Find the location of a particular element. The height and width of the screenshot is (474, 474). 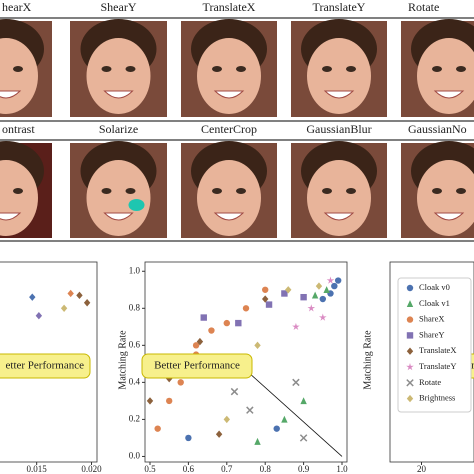

image-label: ontrast is located at coordinates (18, 129).